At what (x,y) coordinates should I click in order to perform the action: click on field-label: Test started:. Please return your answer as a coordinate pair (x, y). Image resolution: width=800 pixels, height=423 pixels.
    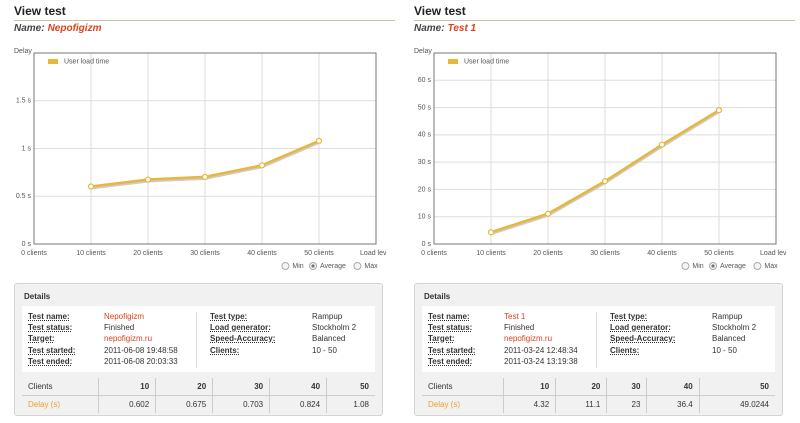
    Looking at the image, I should click on (52, 350).